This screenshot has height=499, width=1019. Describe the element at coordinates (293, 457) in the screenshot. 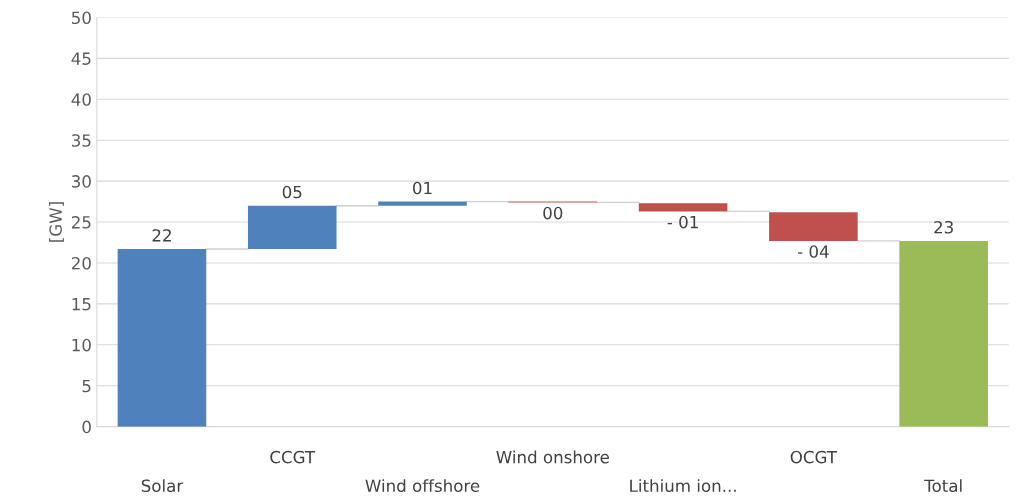

I see `x-tick-label: CCGT` at that location.